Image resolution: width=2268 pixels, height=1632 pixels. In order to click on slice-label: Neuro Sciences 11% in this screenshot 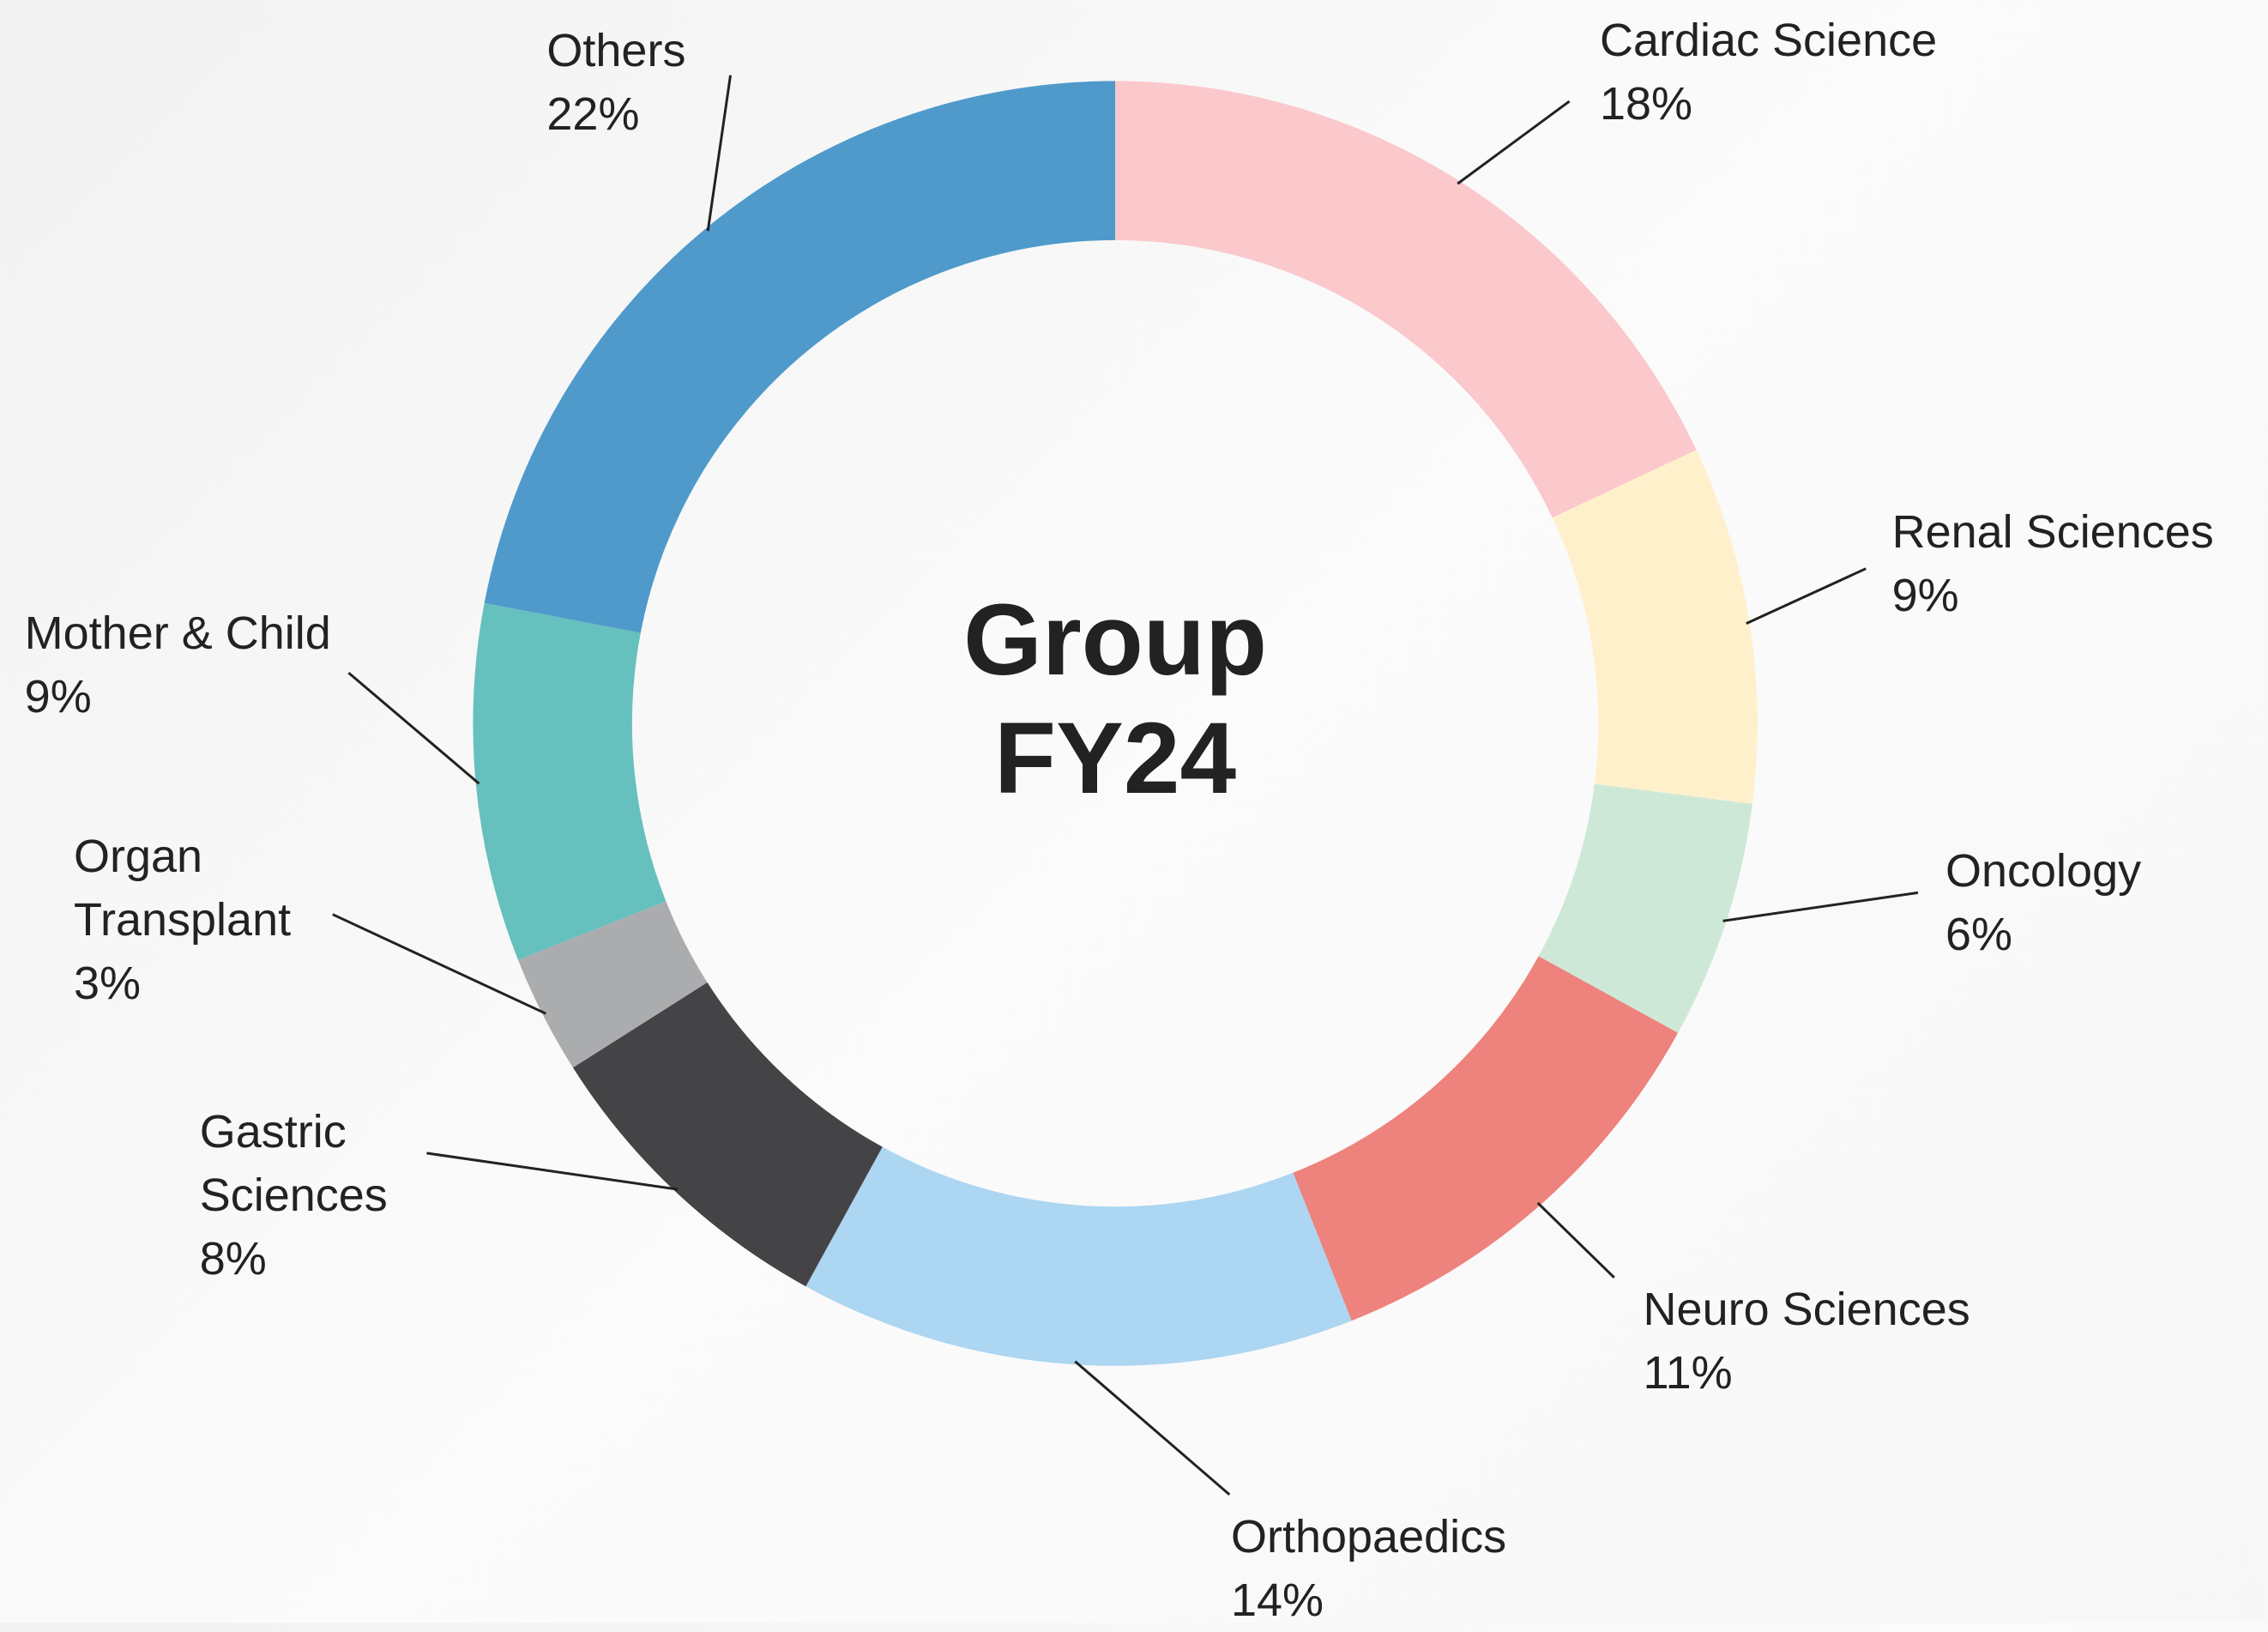, I will do `click(1807, 1341)`.